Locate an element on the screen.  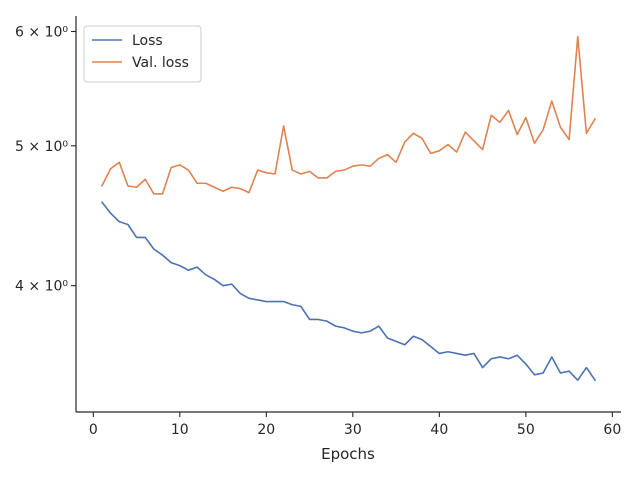
x-tick-label: 20 is located at coordinates (266, 430).